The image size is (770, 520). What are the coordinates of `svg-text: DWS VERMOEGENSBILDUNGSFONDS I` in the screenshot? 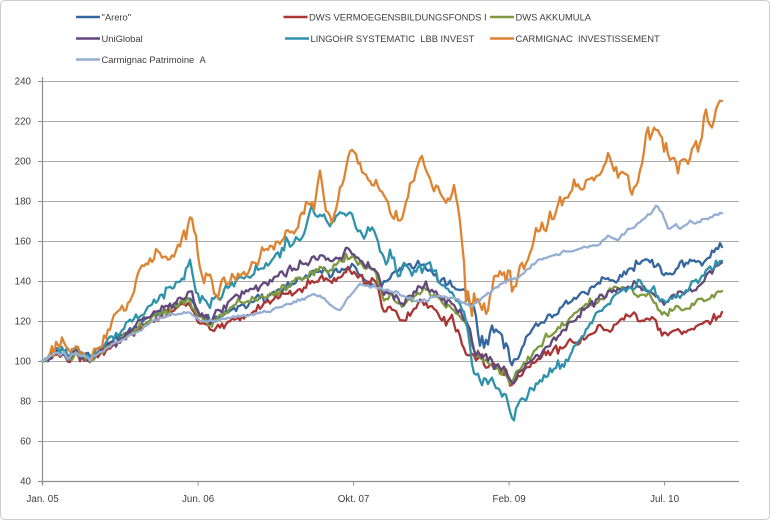 It's located at (398, 17).